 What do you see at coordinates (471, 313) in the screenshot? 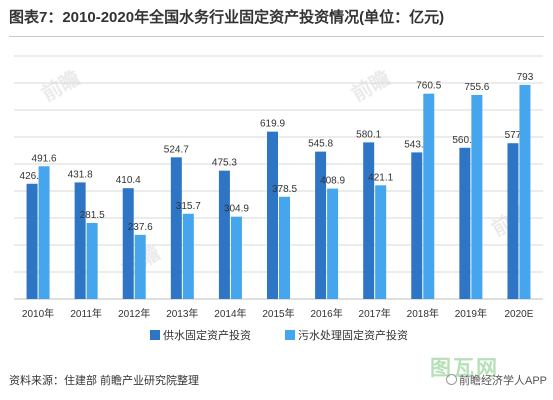
I see `x-tick-label: 2019年` at bounding box center [471, 313].